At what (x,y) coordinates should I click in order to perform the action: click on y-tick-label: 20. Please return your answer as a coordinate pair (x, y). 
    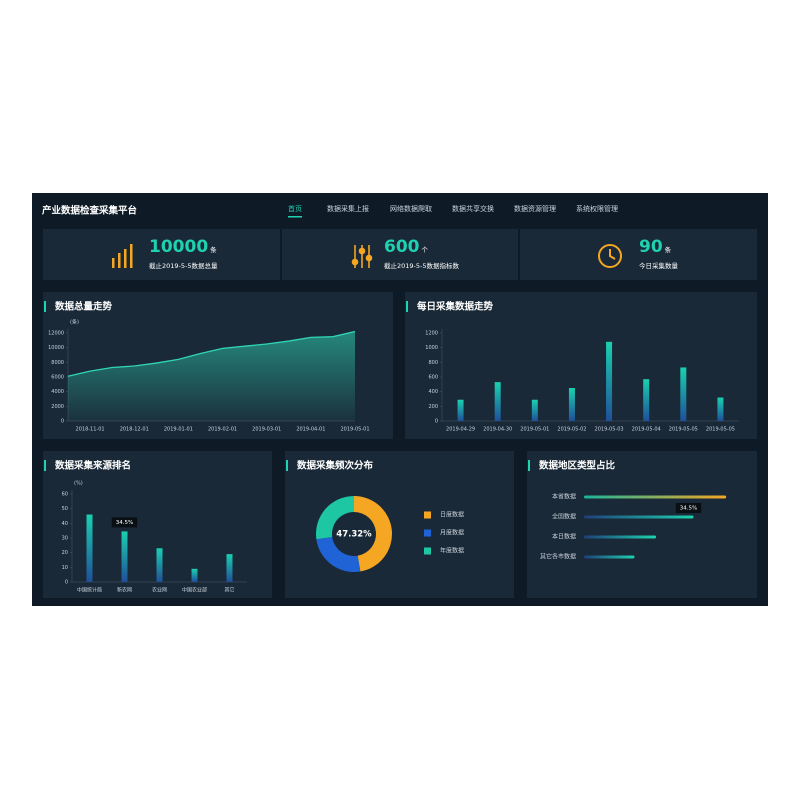
    Looking at the image, I should click on (65, 553).